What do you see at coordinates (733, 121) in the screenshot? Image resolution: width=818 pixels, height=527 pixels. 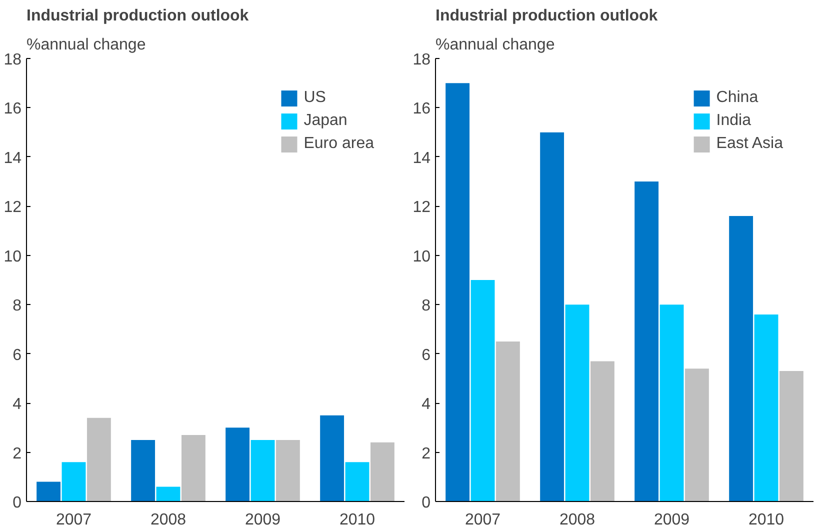 I see `legend-label: India` at bounding box center [733, 121].